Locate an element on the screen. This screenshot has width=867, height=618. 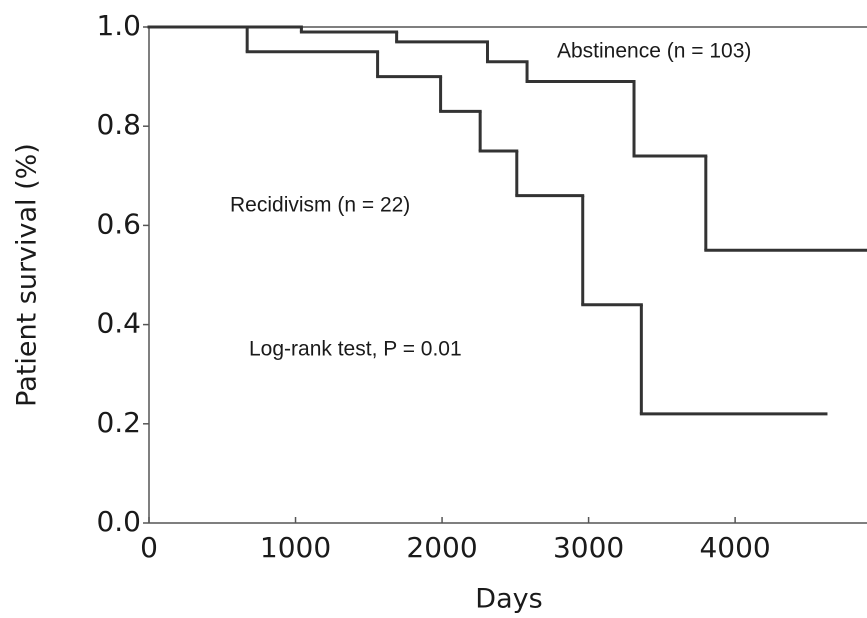
x-tick-label: 0 is located at coordinates (149, 547).